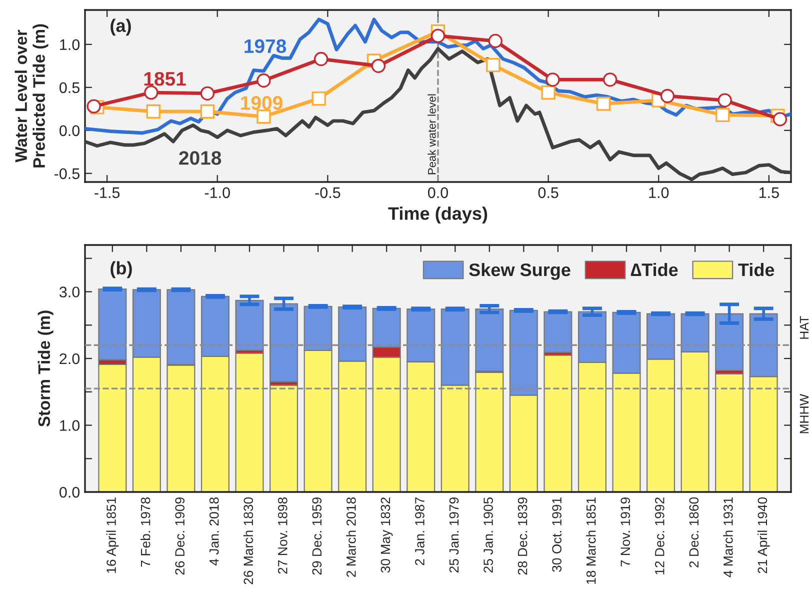 This screenshot has width=810, height=593. I want to click on x-tick-label: 30 Oct. 1991, so click(557, 535).